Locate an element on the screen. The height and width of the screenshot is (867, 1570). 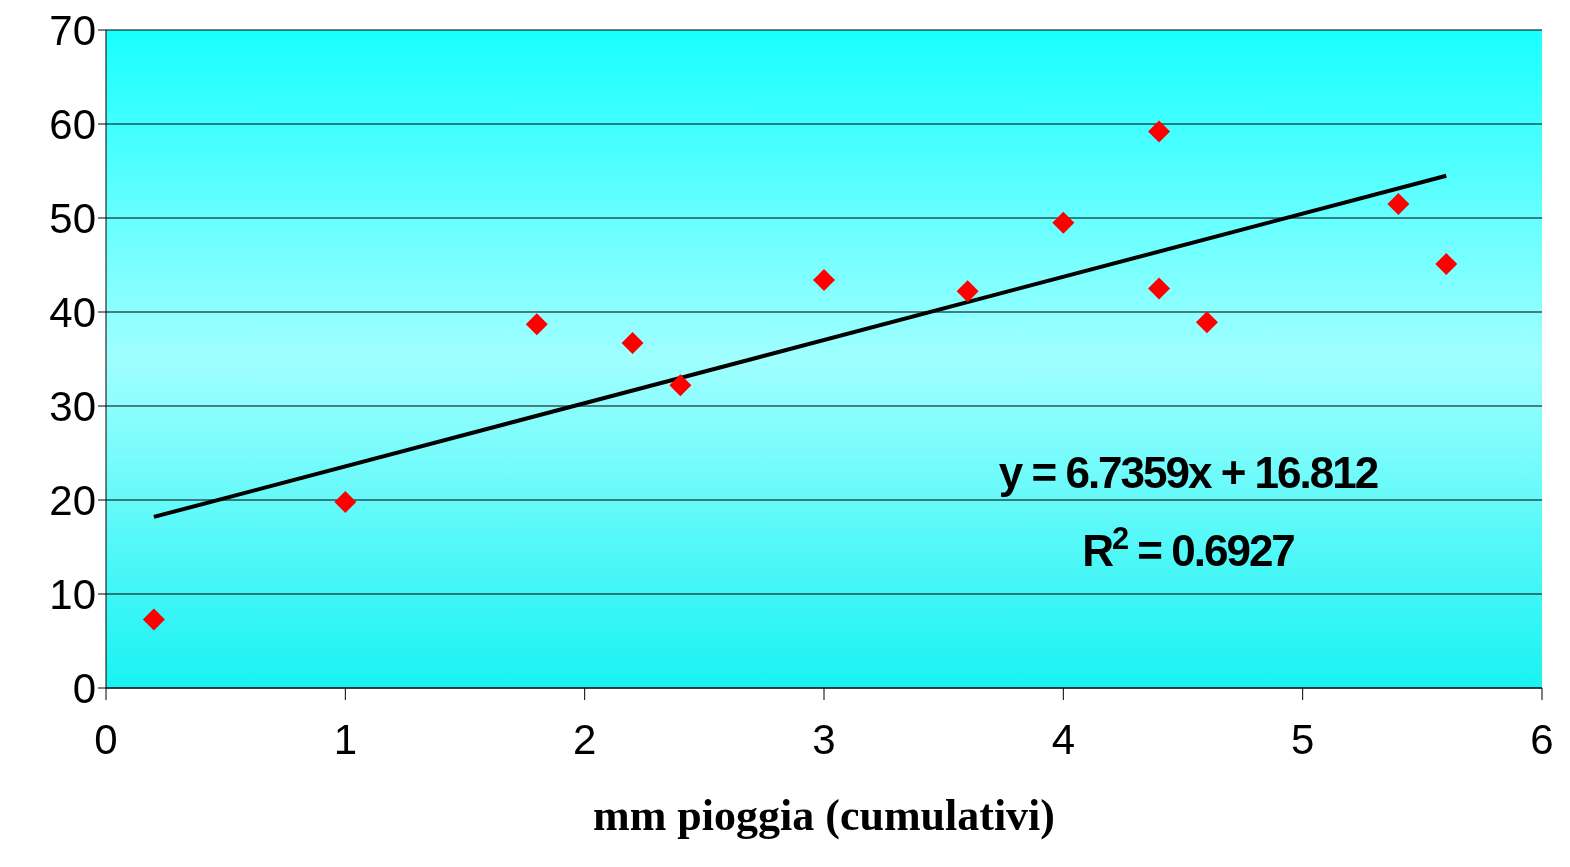
x-tick-label: 1 is located at coordinates (345, 739).